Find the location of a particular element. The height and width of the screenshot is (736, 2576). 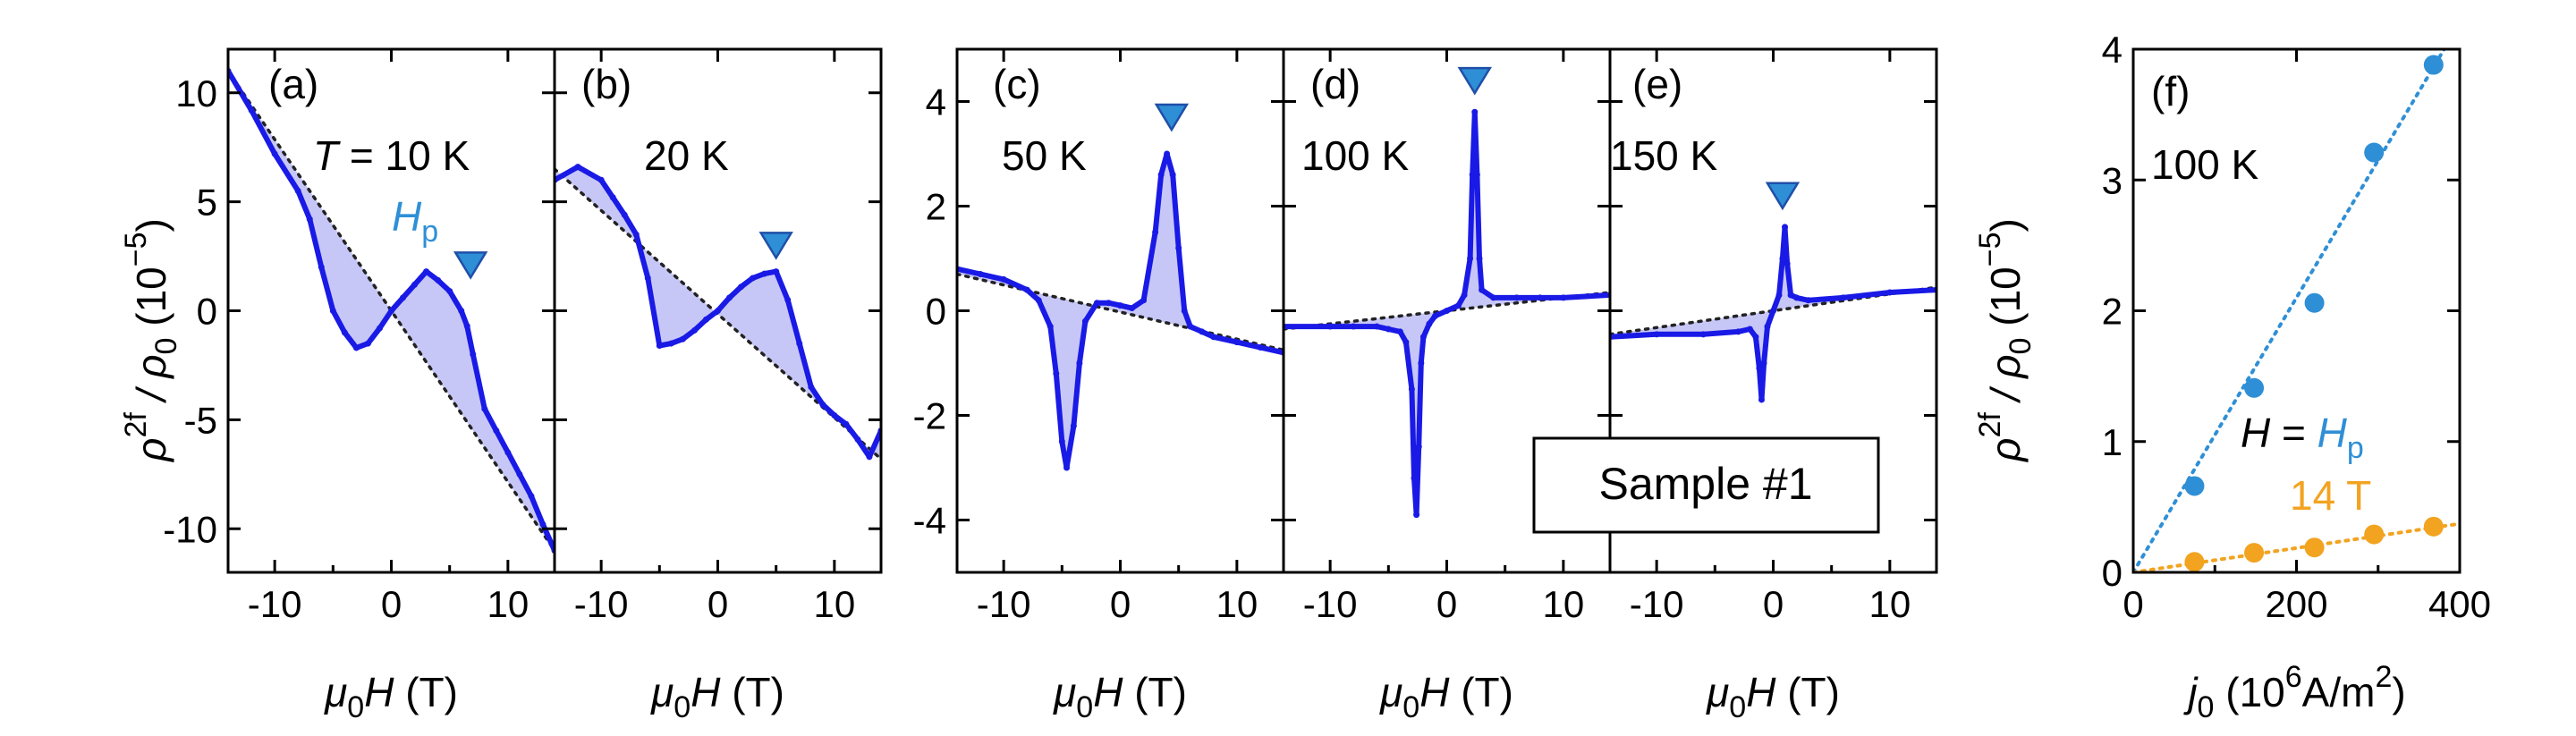

panel-label: (b) is located at coordinates (606, 84).